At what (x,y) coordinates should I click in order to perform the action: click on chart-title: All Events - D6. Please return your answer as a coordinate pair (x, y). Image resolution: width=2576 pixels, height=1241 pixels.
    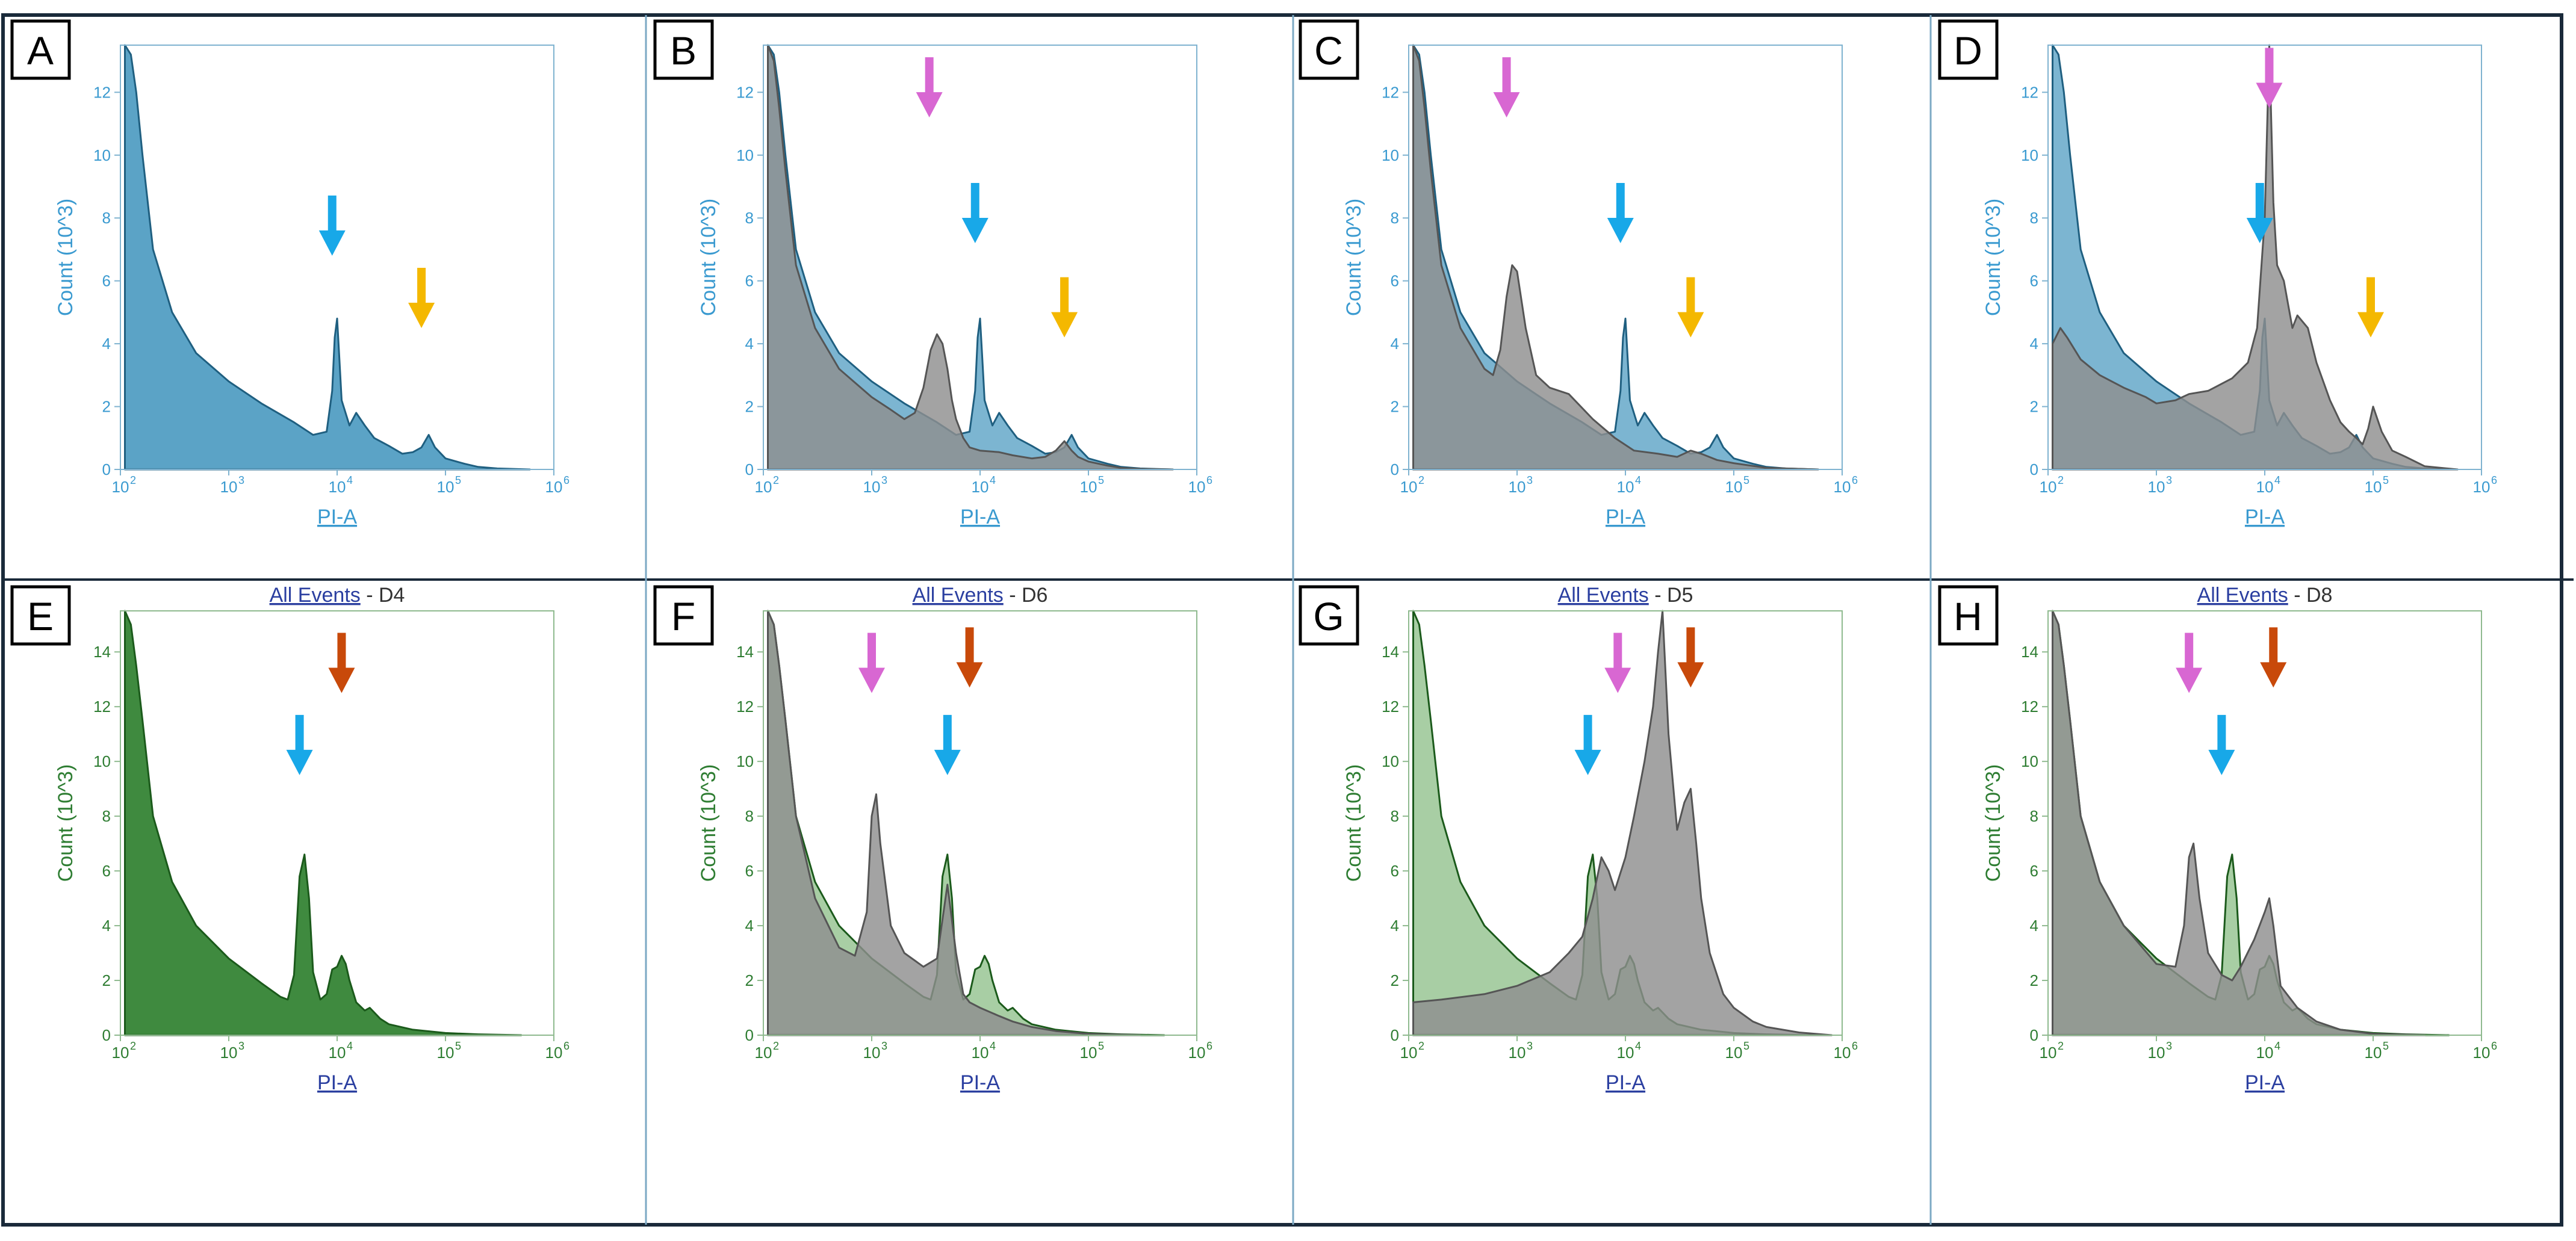
    Looking at the image, I should click on (980, 595).